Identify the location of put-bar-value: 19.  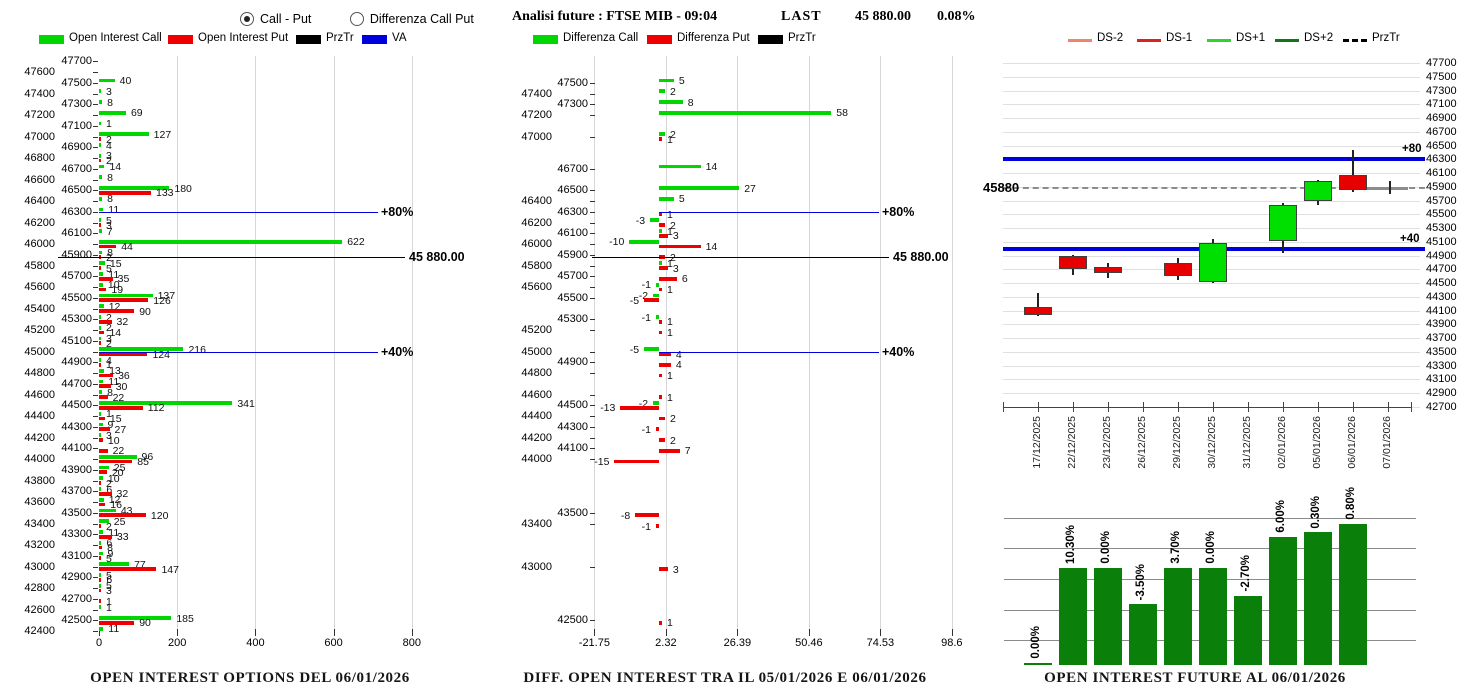
(117, 290).